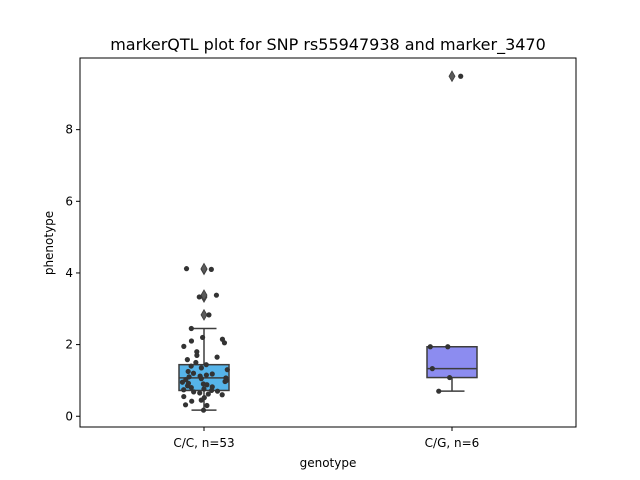 The height and width of the screenshot is (480, 640). What do you see at coordinates (452, 443) in the screenshot?
I see `x-tick-label: C/G, n=6` at bounding box center [452, 443].